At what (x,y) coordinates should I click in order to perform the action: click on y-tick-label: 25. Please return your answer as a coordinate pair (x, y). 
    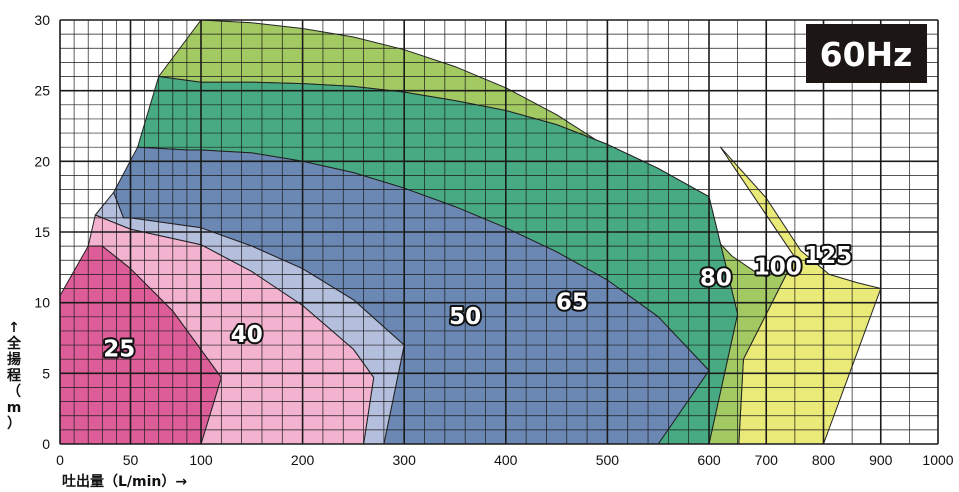
    Looking at the image, I should click on (42, 91).